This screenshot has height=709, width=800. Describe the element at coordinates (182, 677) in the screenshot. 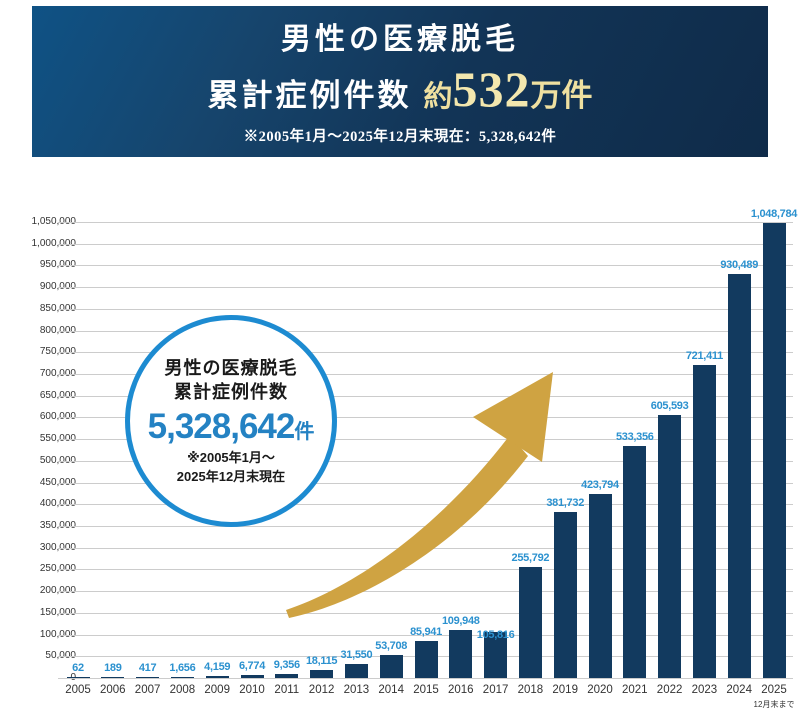

I see `bar-2008` at that location.